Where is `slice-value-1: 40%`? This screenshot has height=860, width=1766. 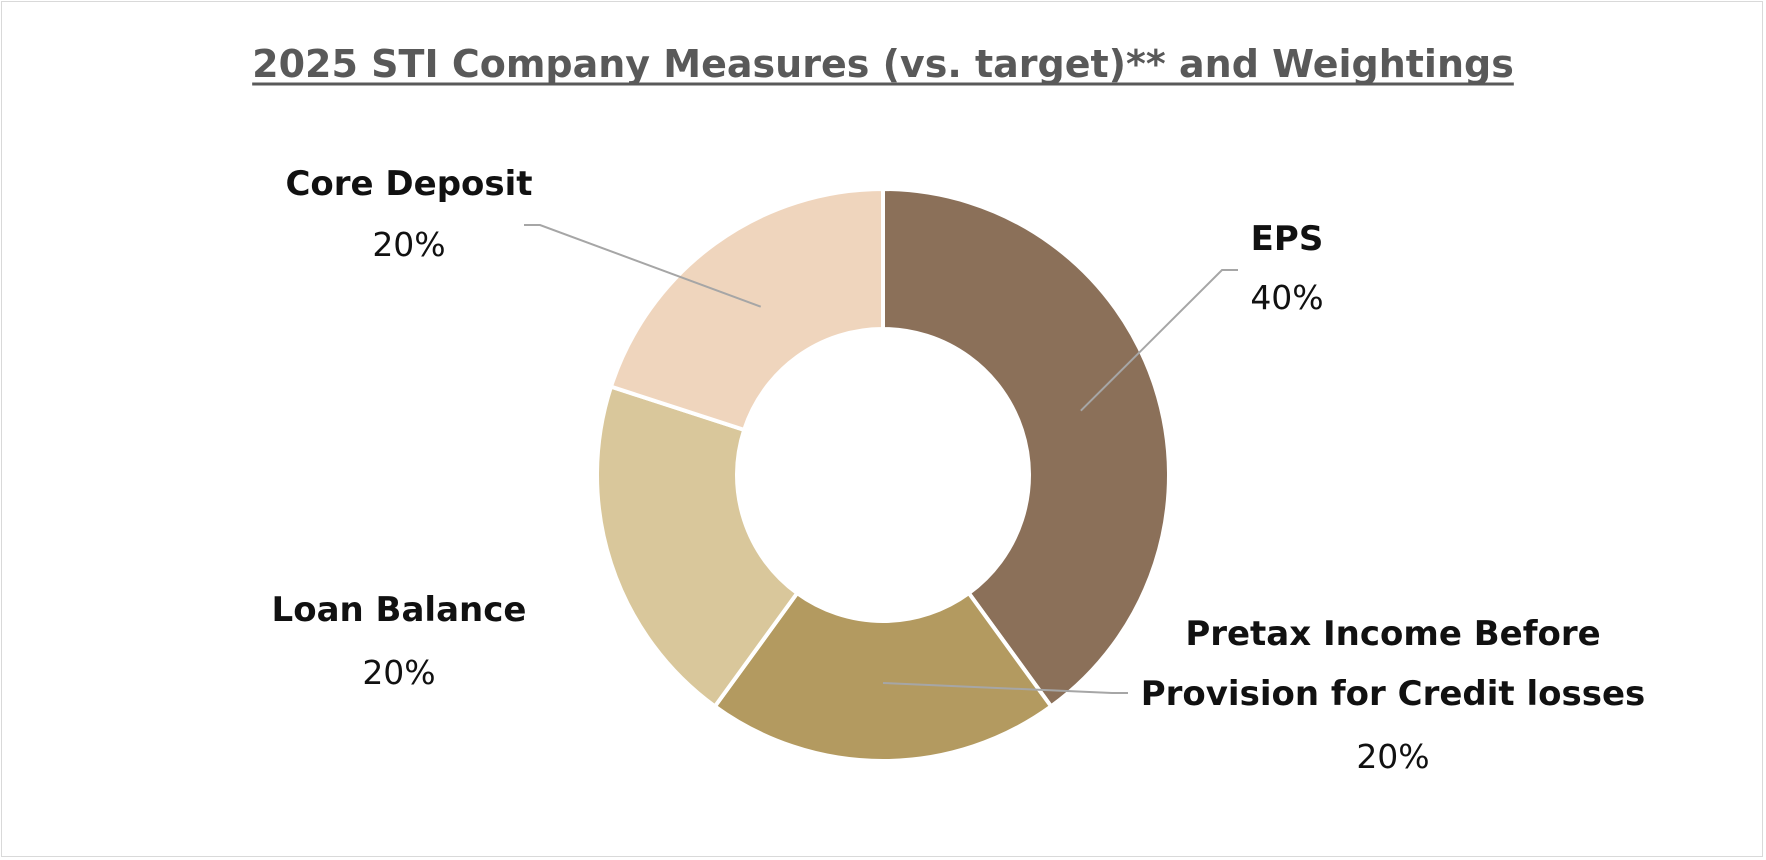 slice-value-1: 40% is located at coordinates (1286, 297).